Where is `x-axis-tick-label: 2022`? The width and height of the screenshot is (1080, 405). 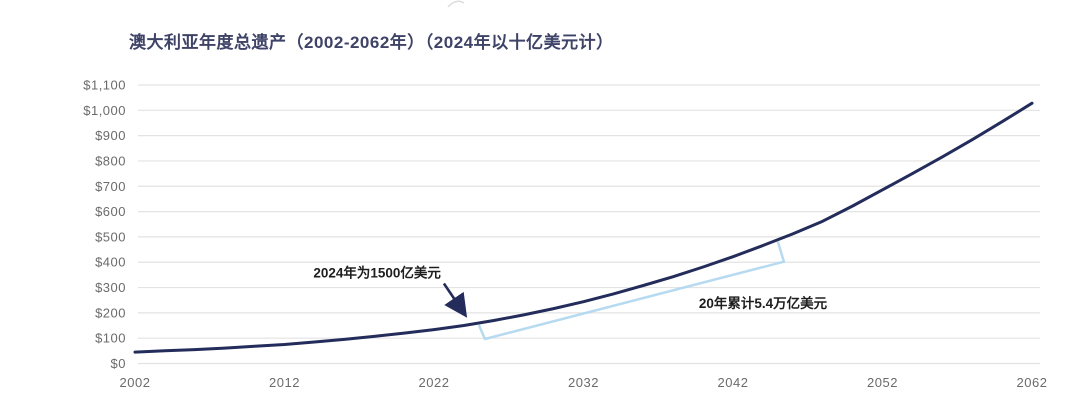
x-axis-tick-label: 2022 is located at coordinates (434, 382).